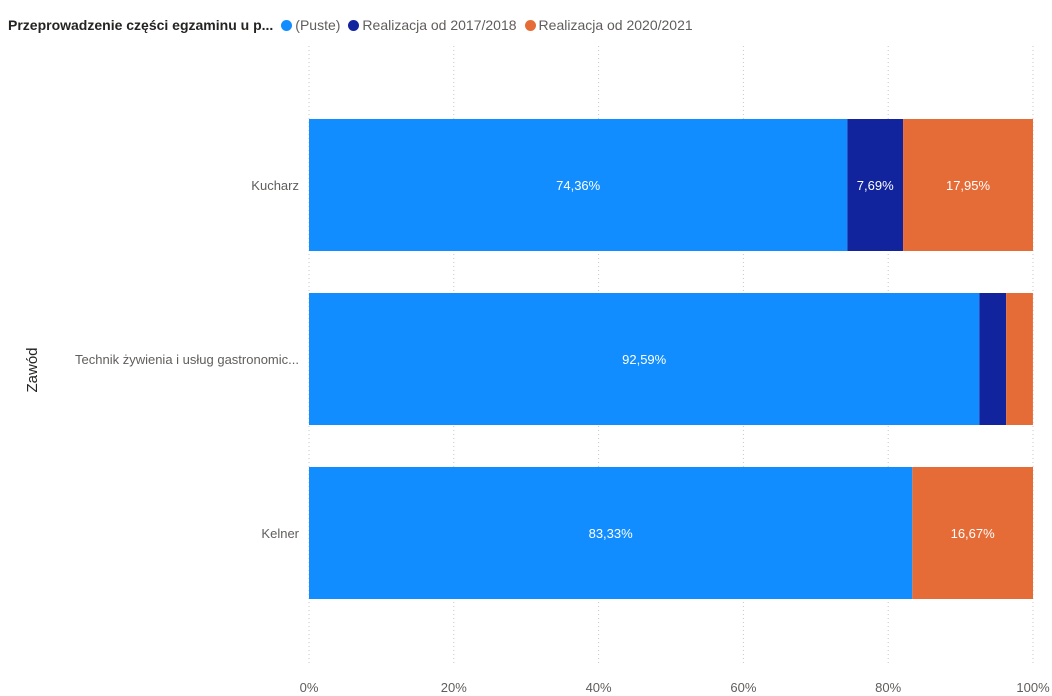 The image size is (1052, 696). I want to click on x-tick-label: 40%, so click(599, 687).